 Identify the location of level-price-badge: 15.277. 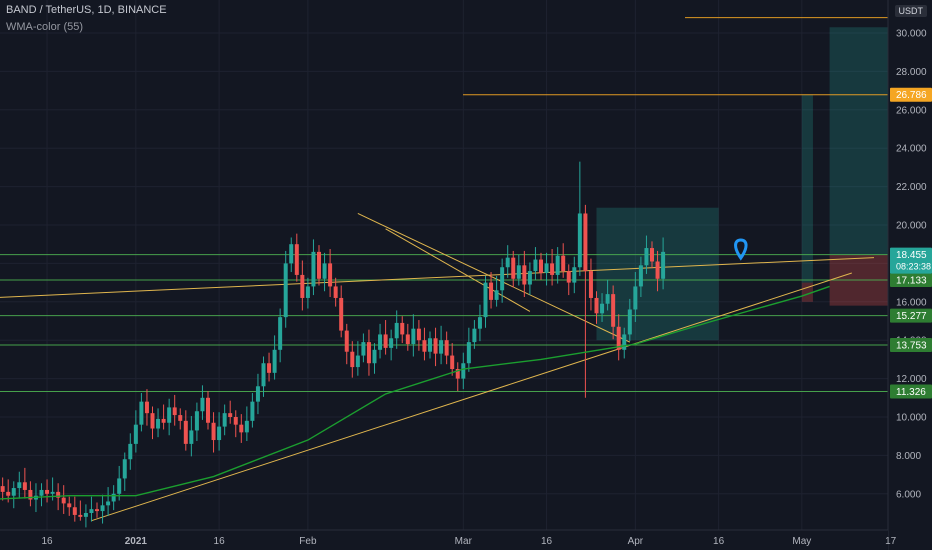
(911, 315).